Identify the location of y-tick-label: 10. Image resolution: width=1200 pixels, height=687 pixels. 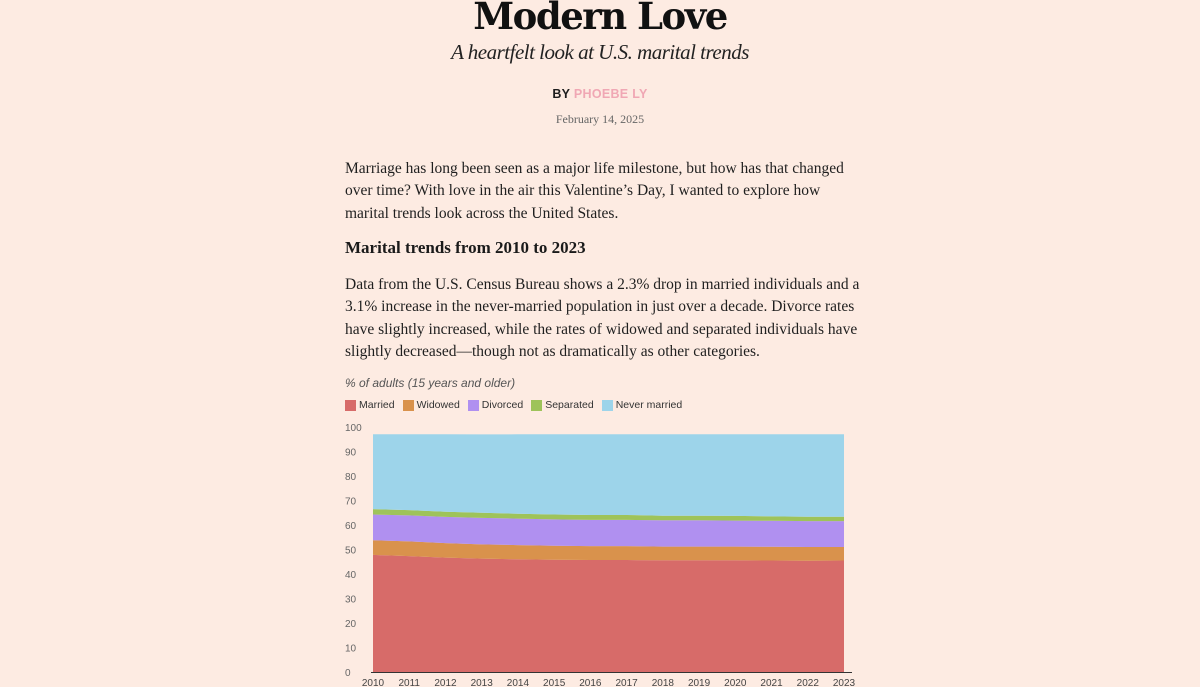
(351, 649).